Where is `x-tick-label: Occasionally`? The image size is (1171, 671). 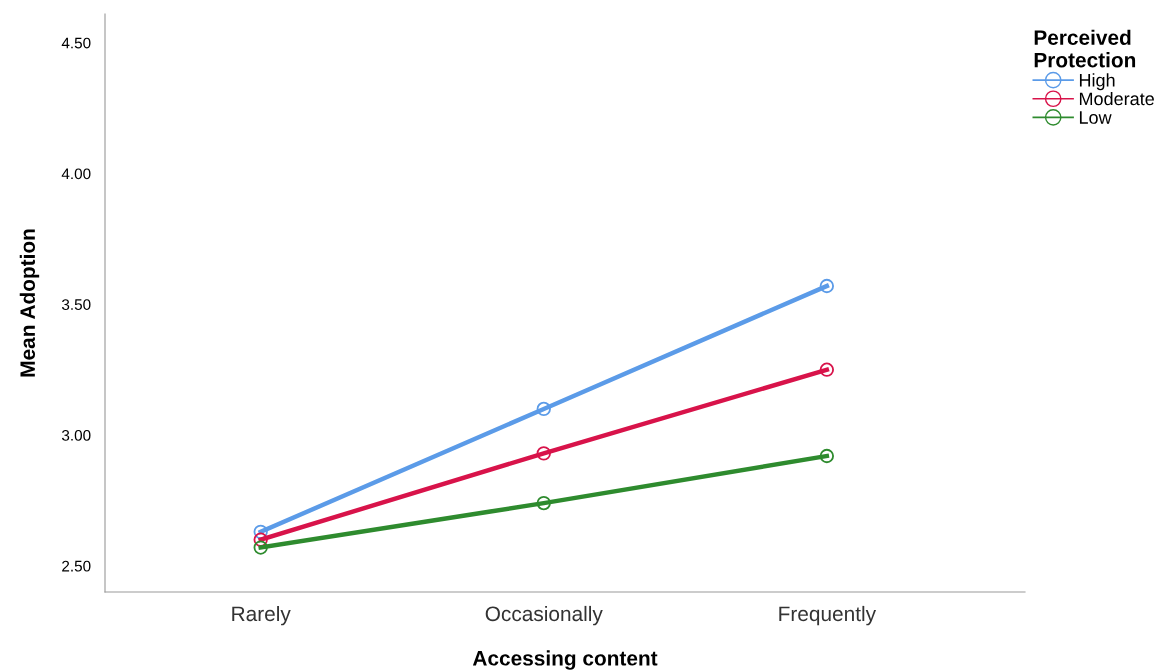 x-tick-label: Occasionally is located at coordinates (544, 615).